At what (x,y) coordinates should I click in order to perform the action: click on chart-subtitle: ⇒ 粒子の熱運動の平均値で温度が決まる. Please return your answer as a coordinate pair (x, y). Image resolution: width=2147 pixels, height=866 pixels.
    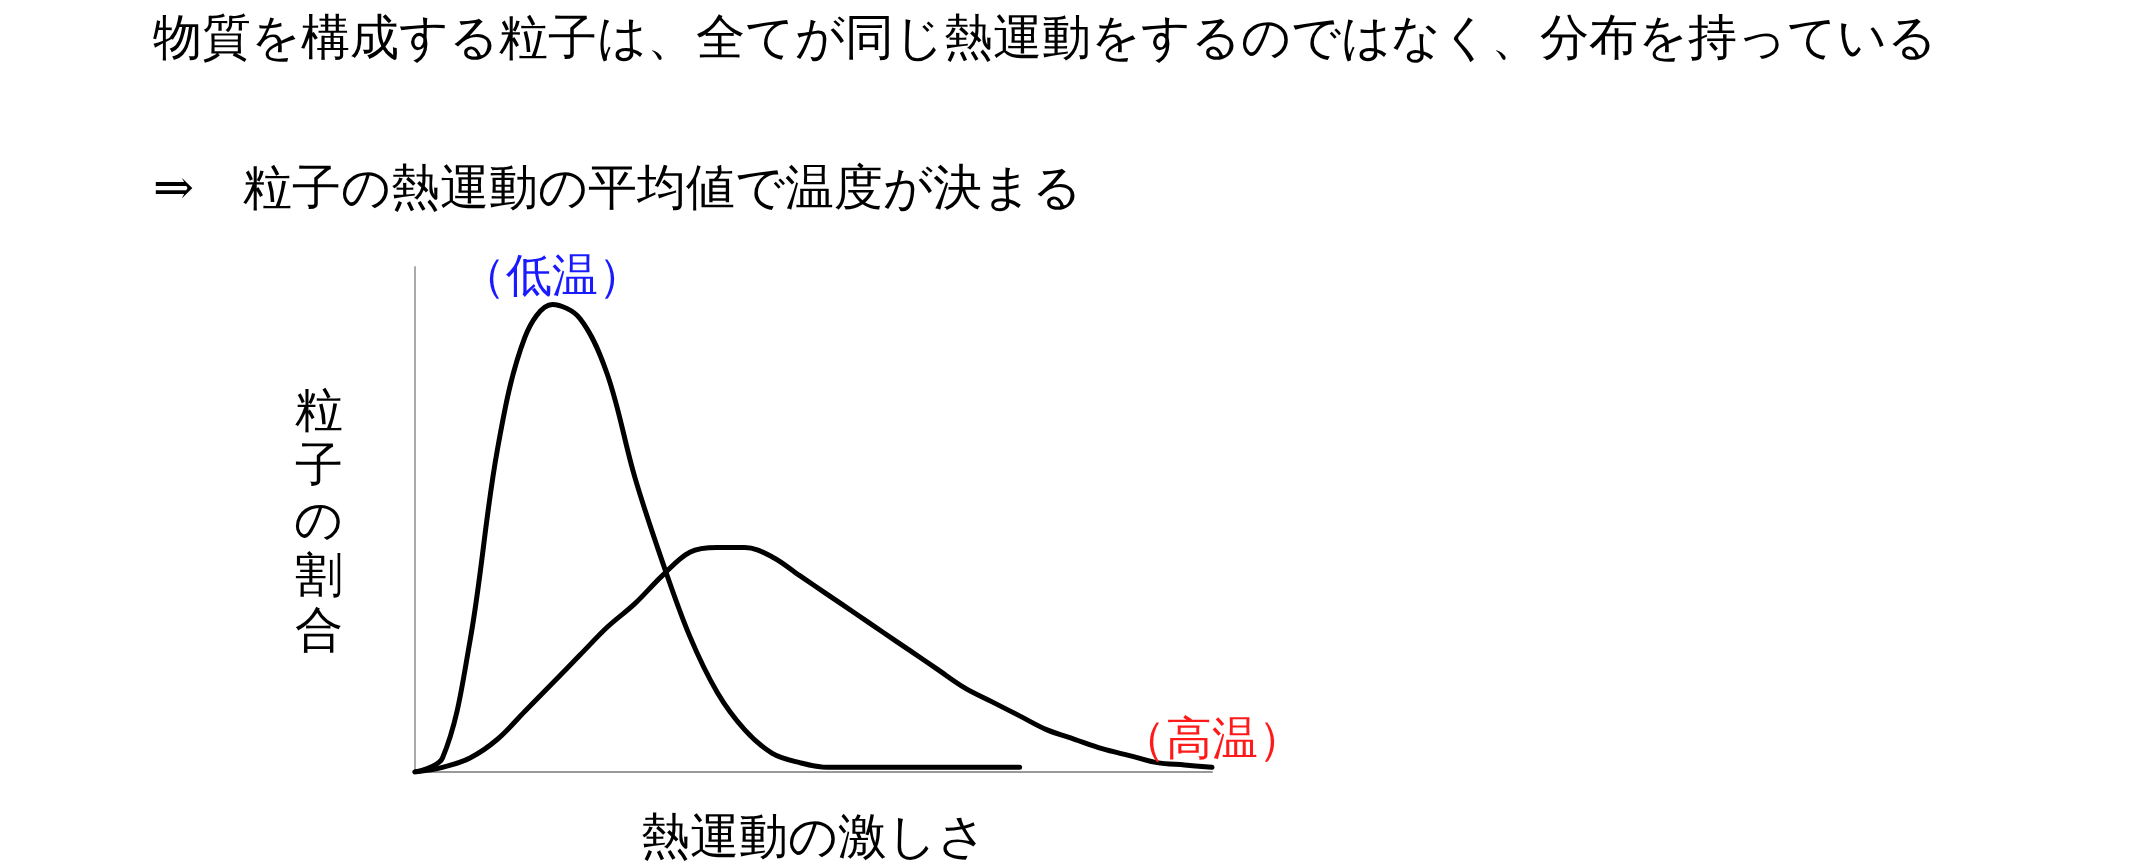
    Looking at the image, I should click on (618, 187).